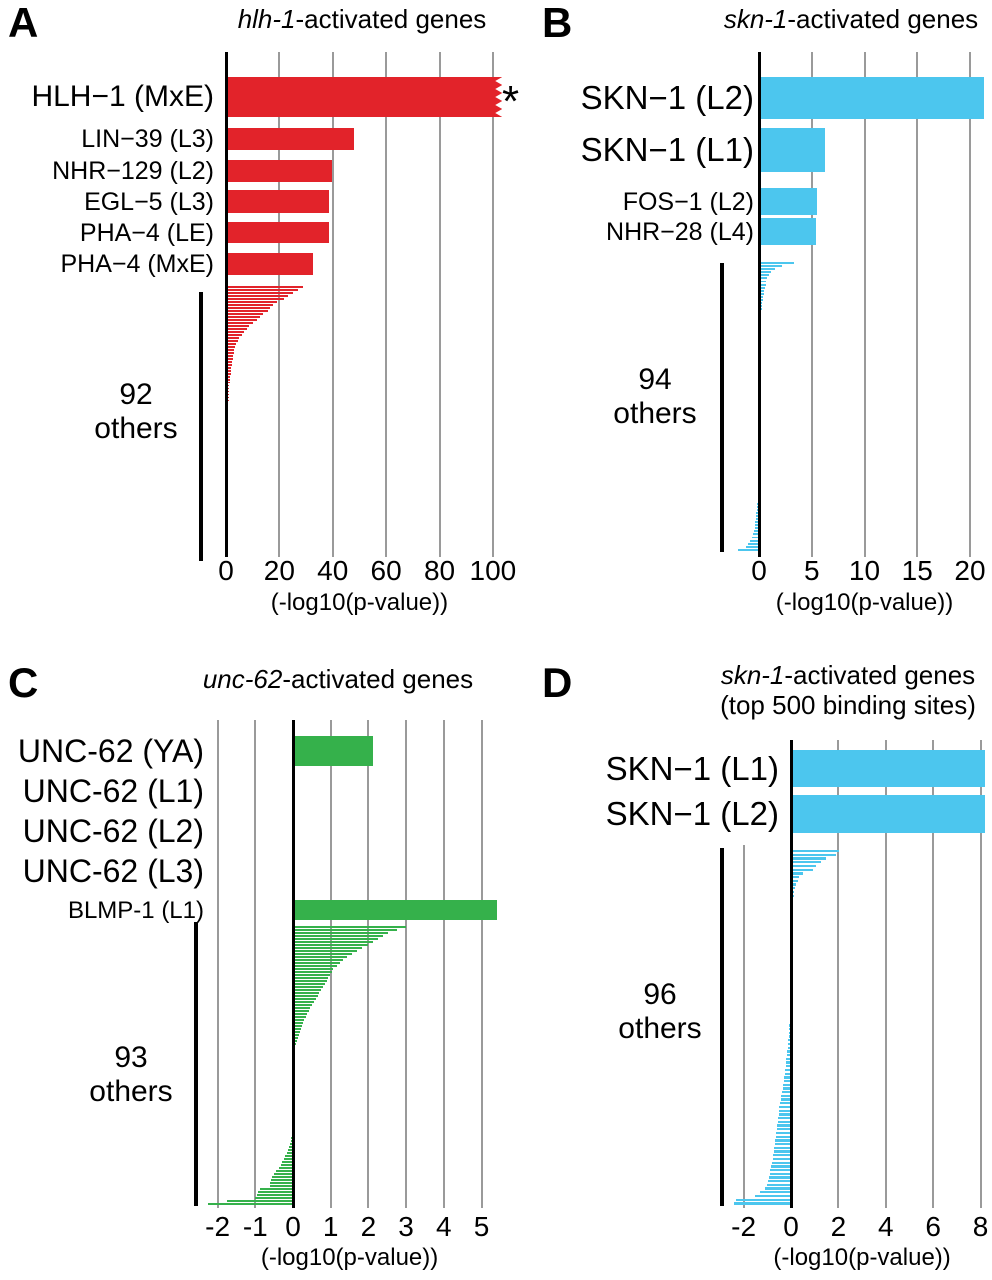  What do you see at coordinates (131, 1075) in the screenshot?
I see `others-label: 93 others` at bounding box center [131, 1075].